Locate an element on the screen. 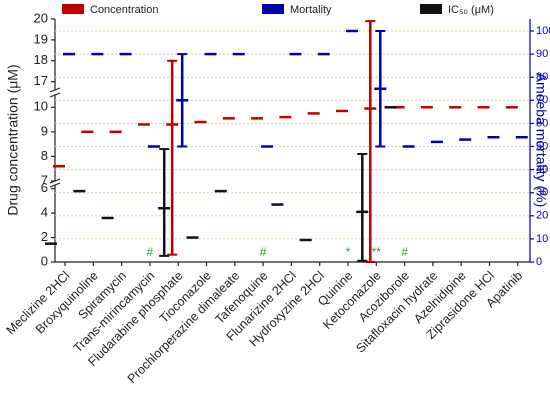 The image size is (550, 401). y2-tick-label: 20 is located at coordinates (542, 216).